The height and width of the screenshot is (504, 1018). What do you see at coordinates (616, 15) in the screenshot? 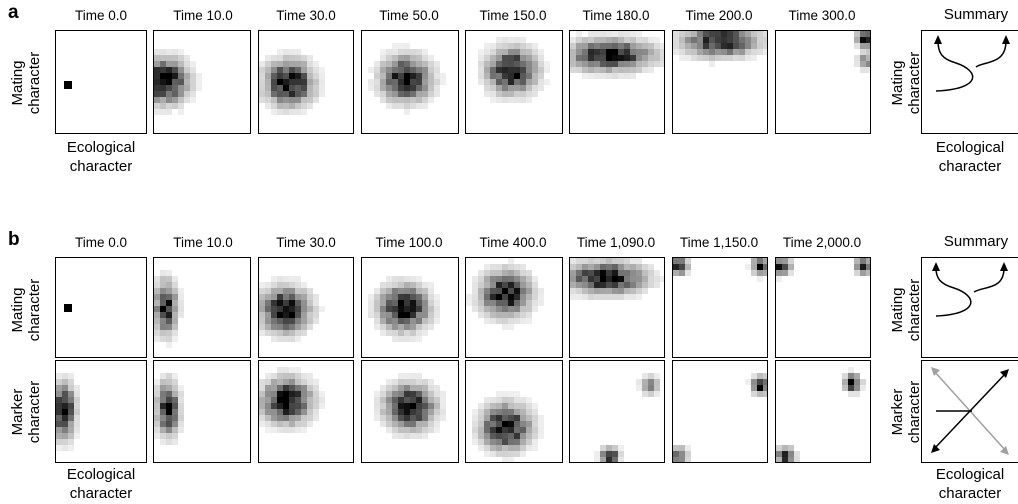
I see `time-label: Time 180.0` at bounding box center [616, 15].